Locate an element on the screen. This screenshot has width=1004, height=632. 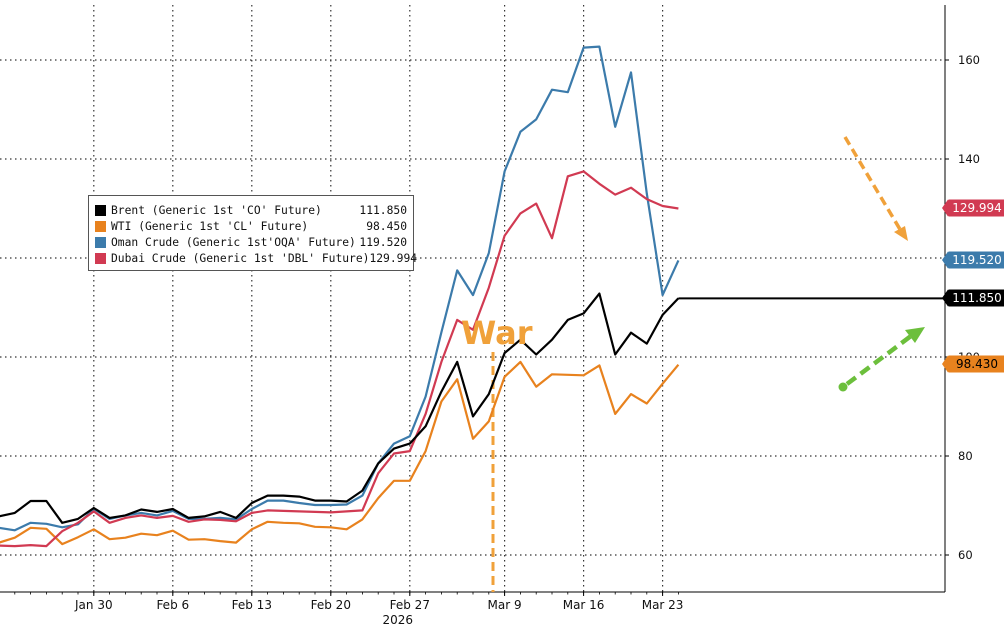
up-arrow-line is located at coordinates (879, 360).